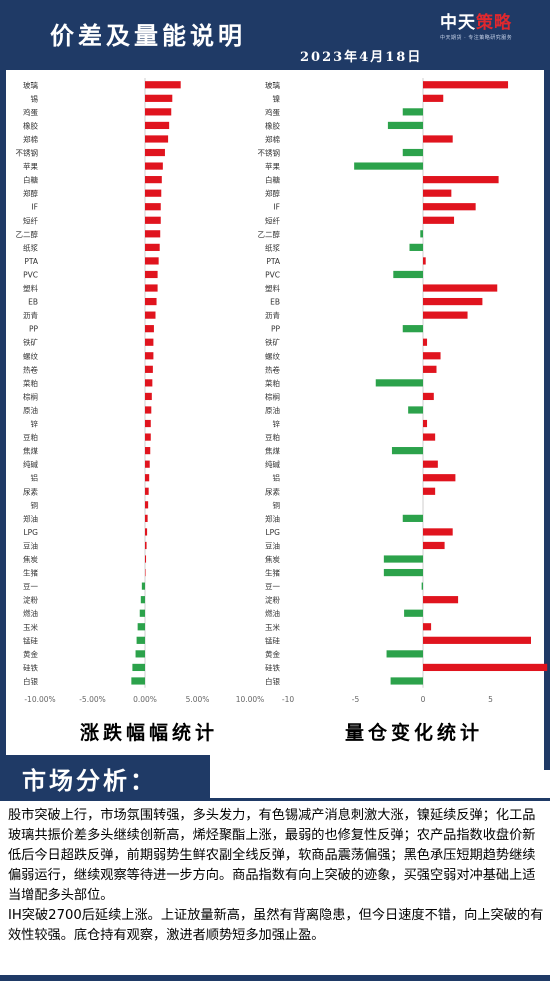 This screenshot has width=550, height=981. What do you see at coordinates (149, 733) in the screenshot?
I see `left-chart-caption: 涨跌幅幅统计` at bounding box center [149, 733].